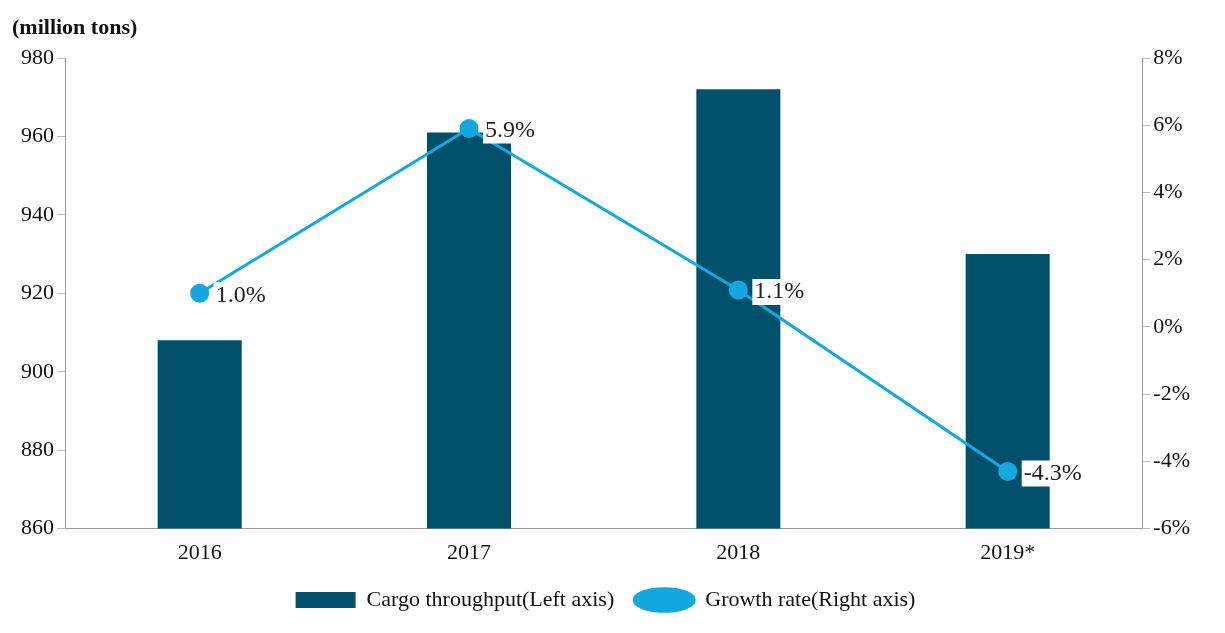 This screenshot has width=1225, height=633. What do you see at coordinates (738, 551) in the screenshot?
I see `x-tick-label: 2018` at bounding box center [738, 551].